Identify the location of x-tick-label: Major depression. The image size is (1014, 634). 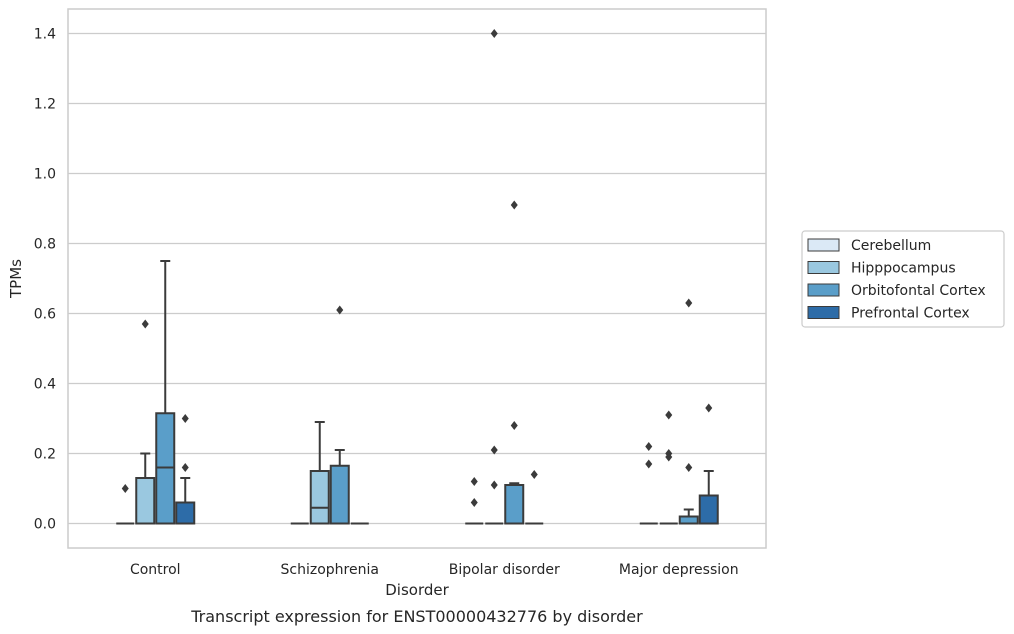
(679, 570).